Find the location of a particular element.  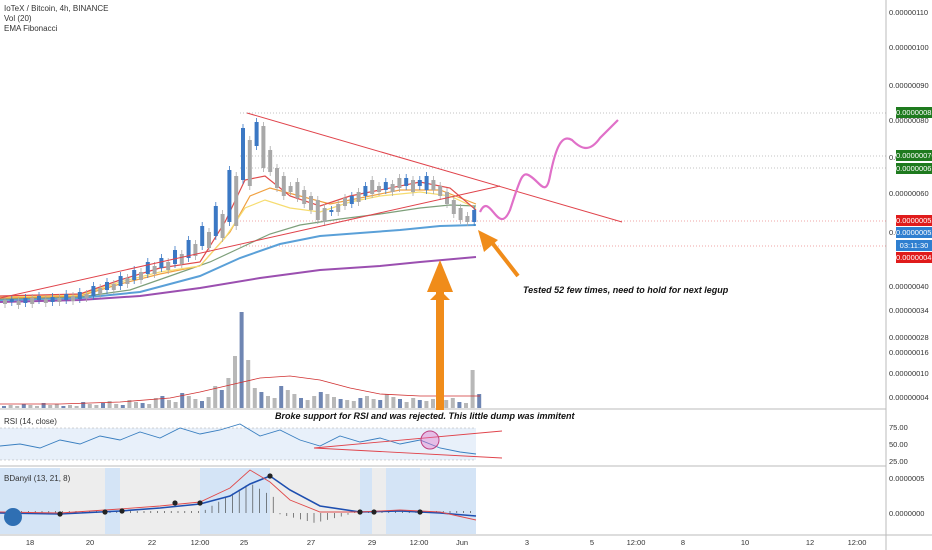

ema-purple-line is located at coordinates (238, 279).